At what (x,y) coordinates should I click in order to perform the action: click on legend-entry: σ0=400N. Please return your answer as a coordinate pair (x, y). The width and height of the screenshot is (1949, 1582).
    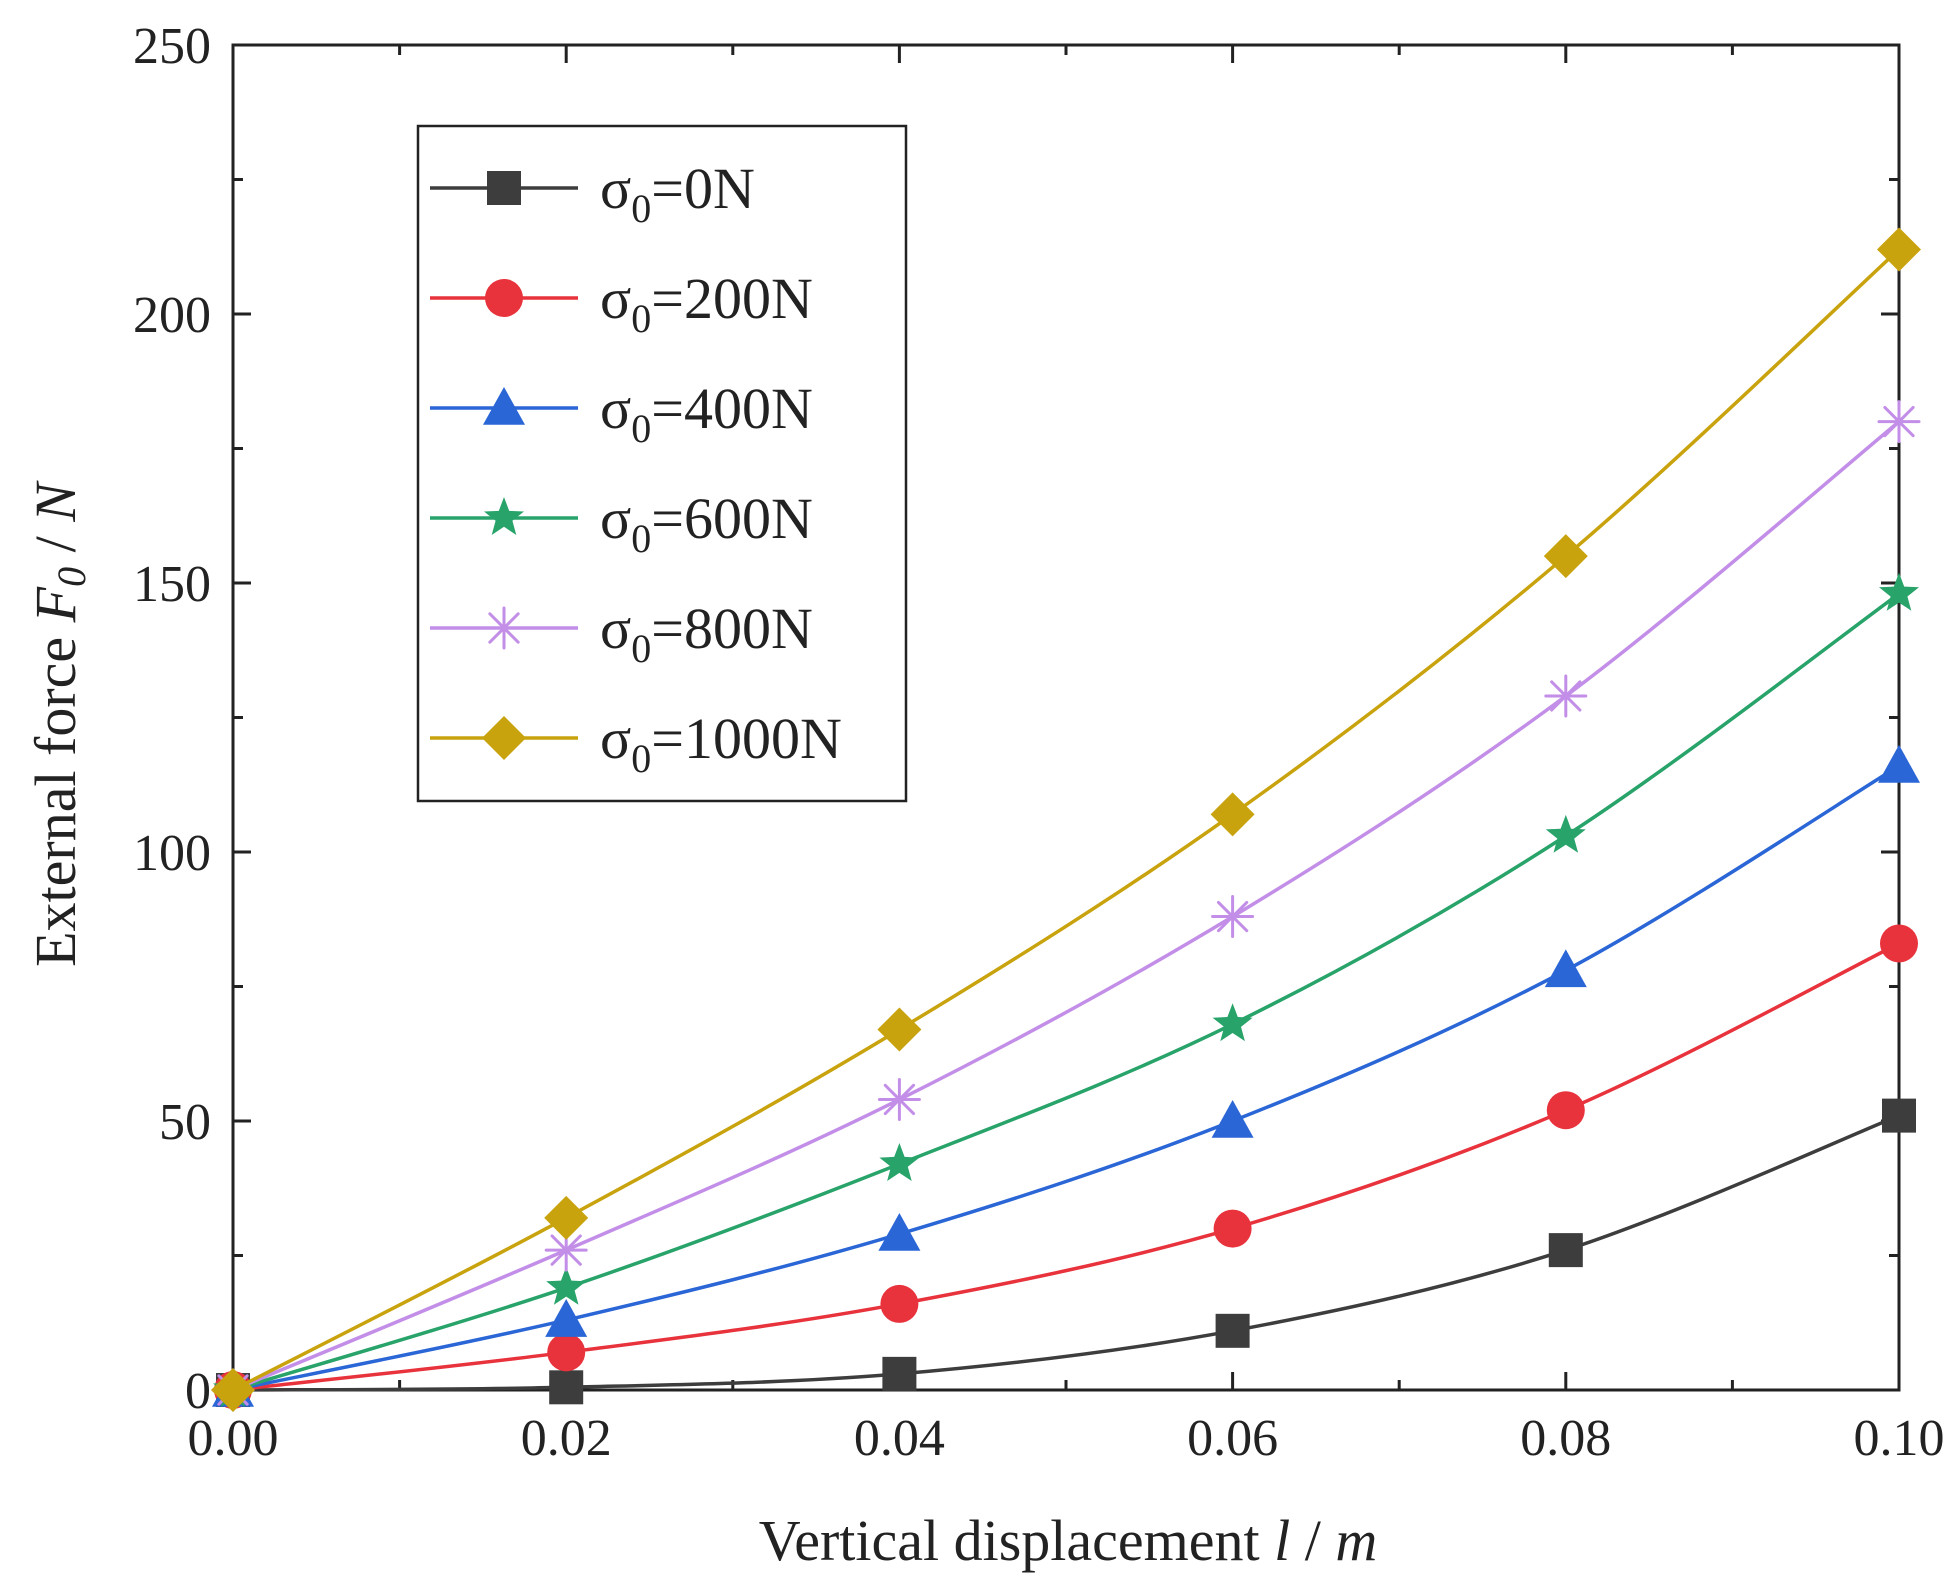
    Looking at the image, I should click on (621, 413).